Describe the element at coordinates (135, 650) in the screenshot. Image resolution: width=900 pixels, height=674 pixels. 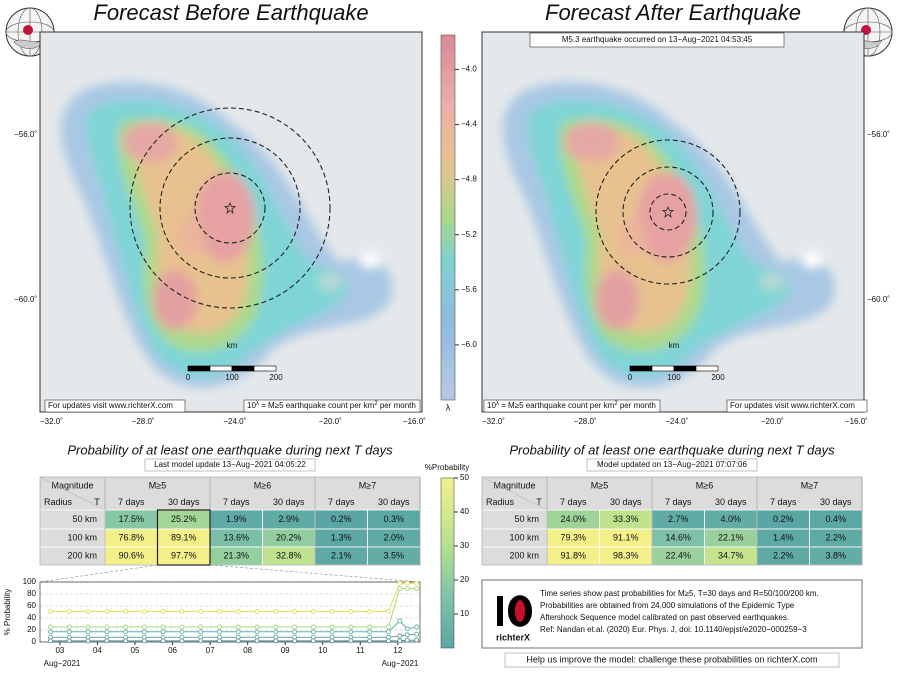
I see `x-tick-label: 05` at that location.